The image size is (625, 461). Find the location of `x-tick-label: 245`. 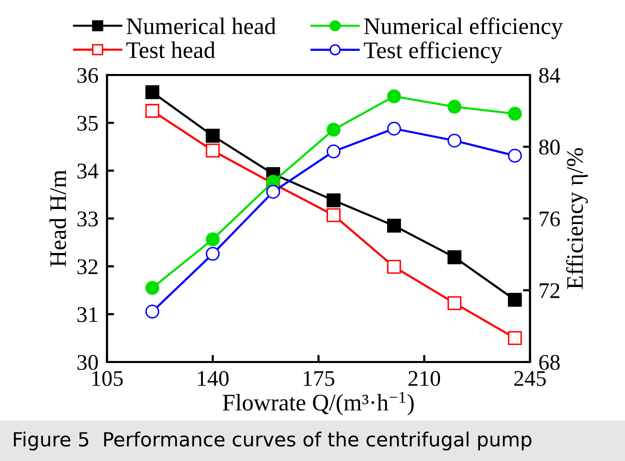

x-tick-label: 245 is located at coordinates (530, 378).